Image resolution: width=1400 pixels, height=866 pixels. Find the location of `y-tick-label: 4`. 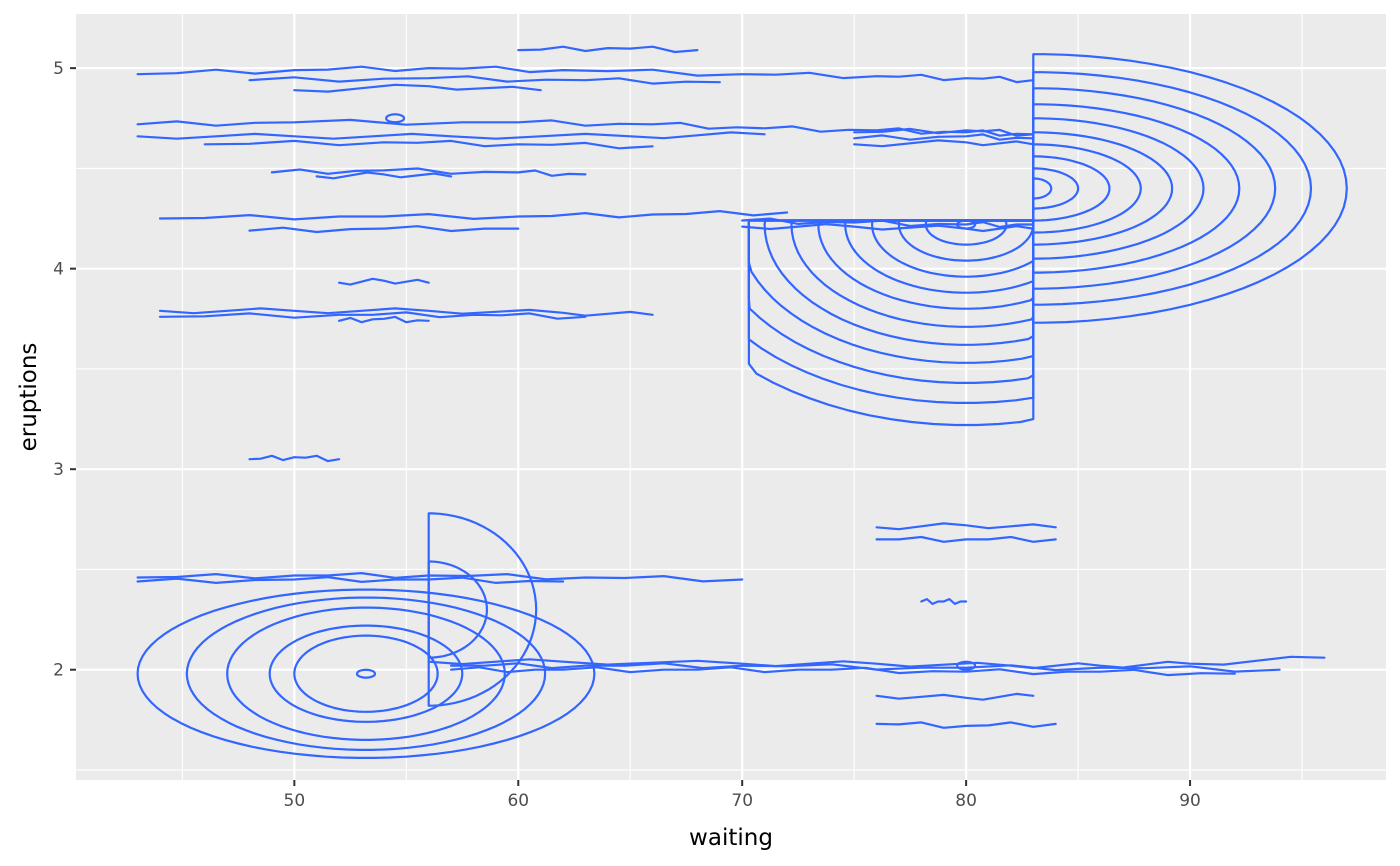

y-tick-label: 4 is located at coordinates (58, 270).